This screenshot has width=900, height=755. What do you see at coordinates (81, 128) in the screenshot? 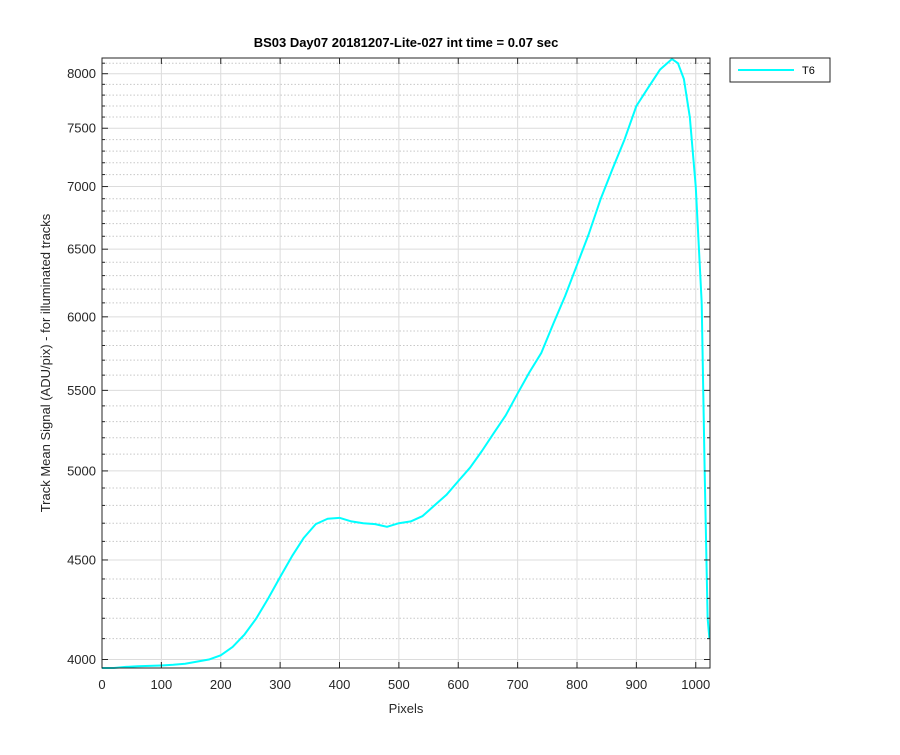
I see `y-tick-label: 7500` at bounding box center [81, 128].